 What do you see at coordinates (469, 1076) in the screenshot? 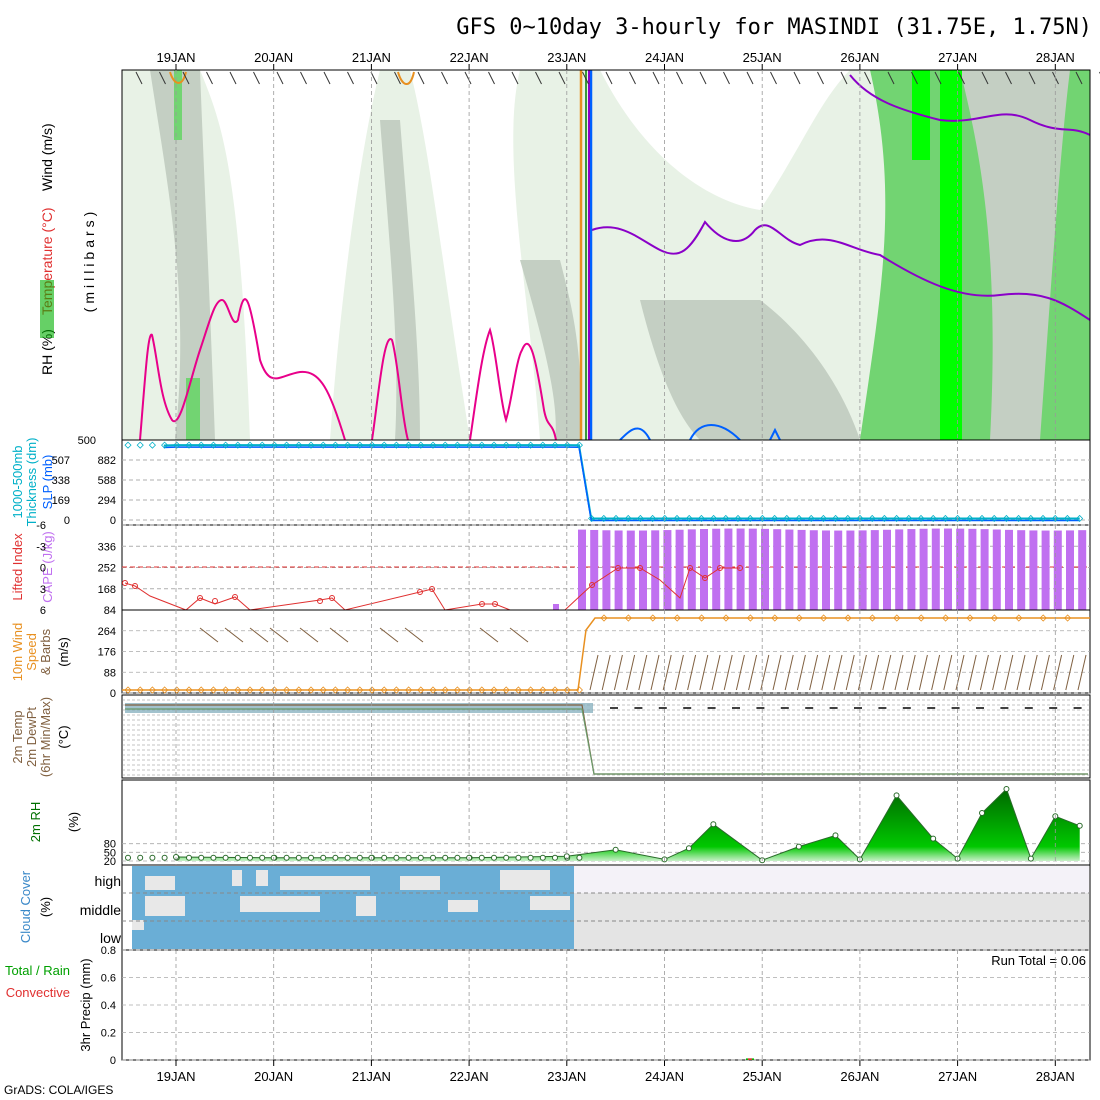
I see `date-label-bottom: 22JAN` at bounding box center [469, 1076].